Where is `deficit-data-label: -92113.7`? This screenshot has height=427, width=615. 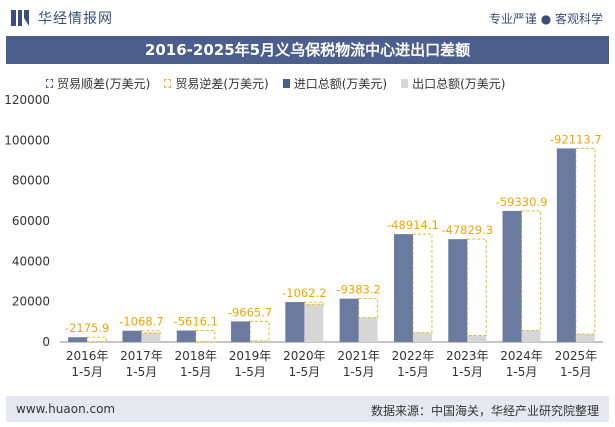 deficit-data-label: -92113.7 is located at coordinates (576, 139).